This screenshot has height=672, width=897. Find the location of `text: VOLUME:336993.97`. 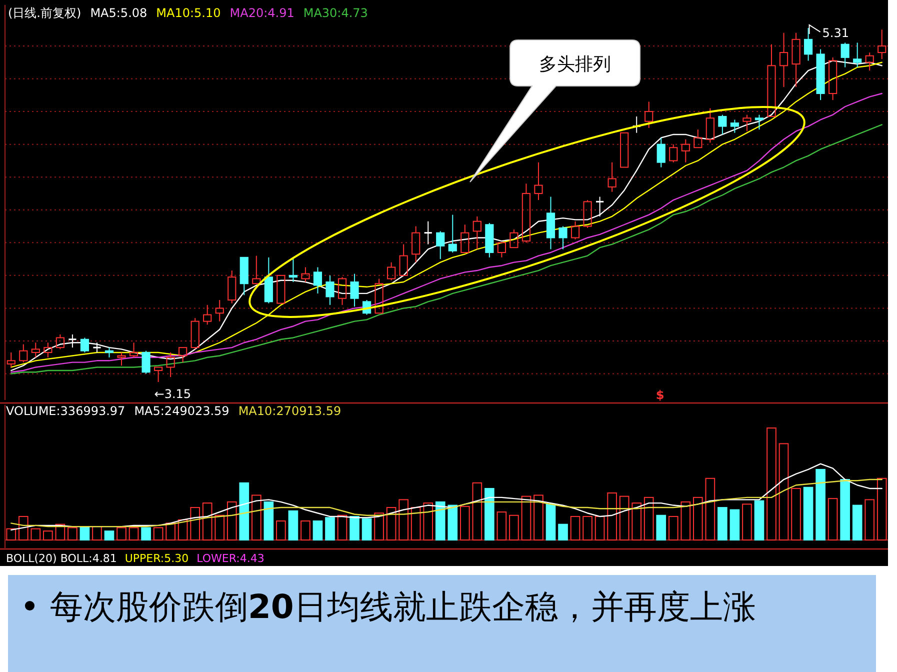

text: VOLUME:336993.97 is located at coordinates (66, 411).